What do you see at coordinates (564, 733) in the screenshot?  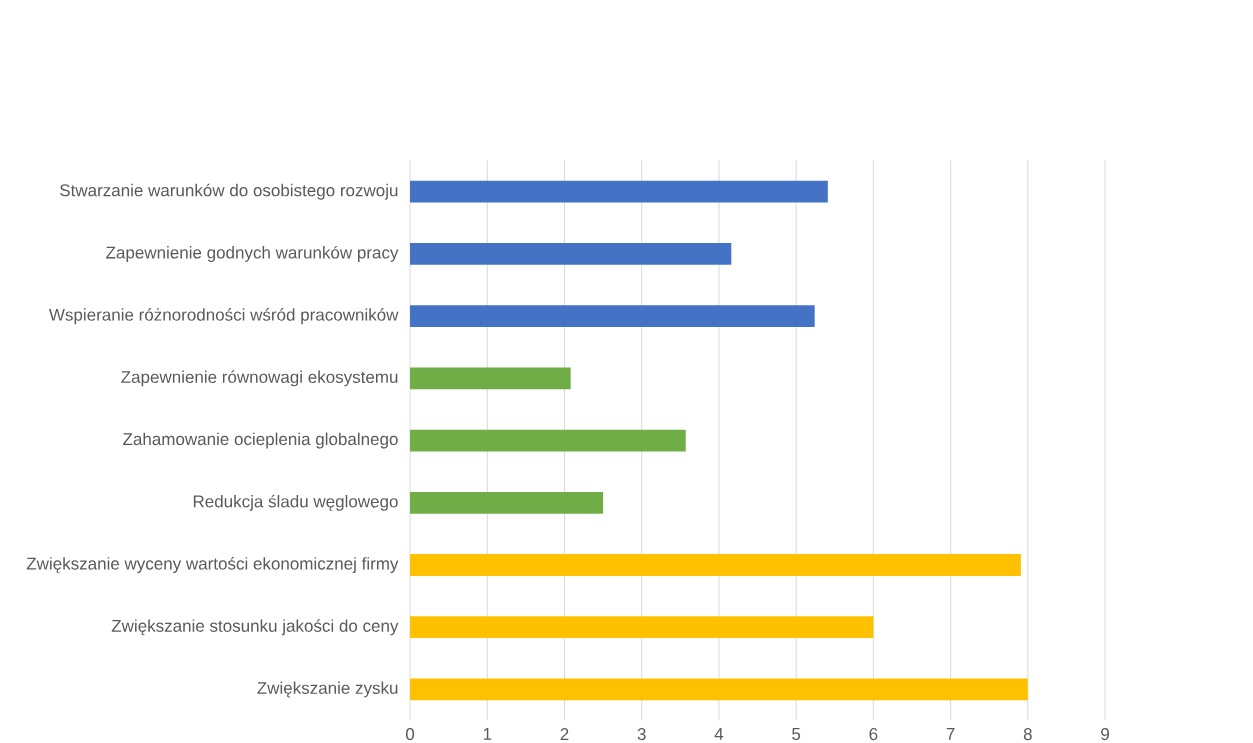 I see `x-tick-label: 2` at bounding box center [564, 733].